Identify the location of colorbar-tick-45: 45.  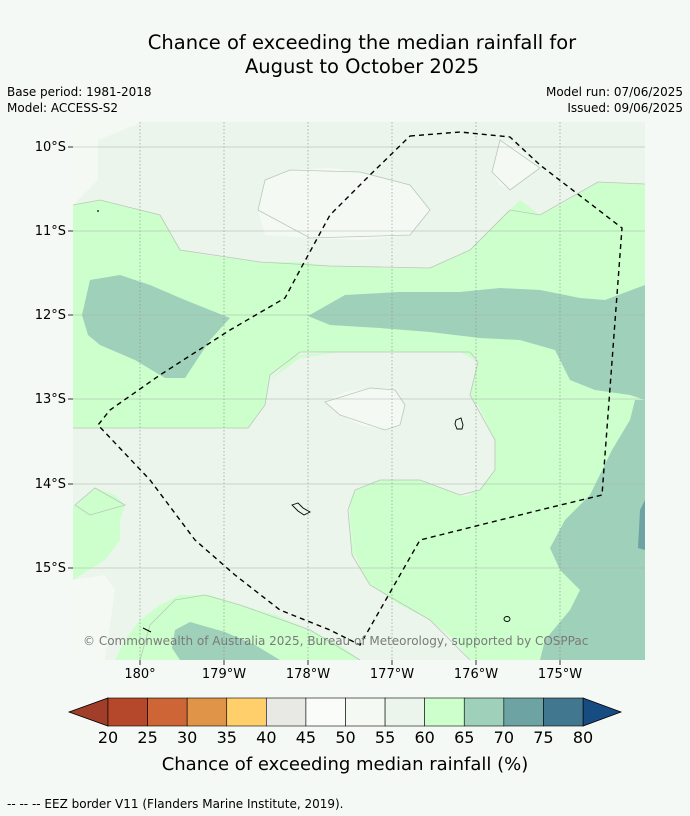
(306, 737).